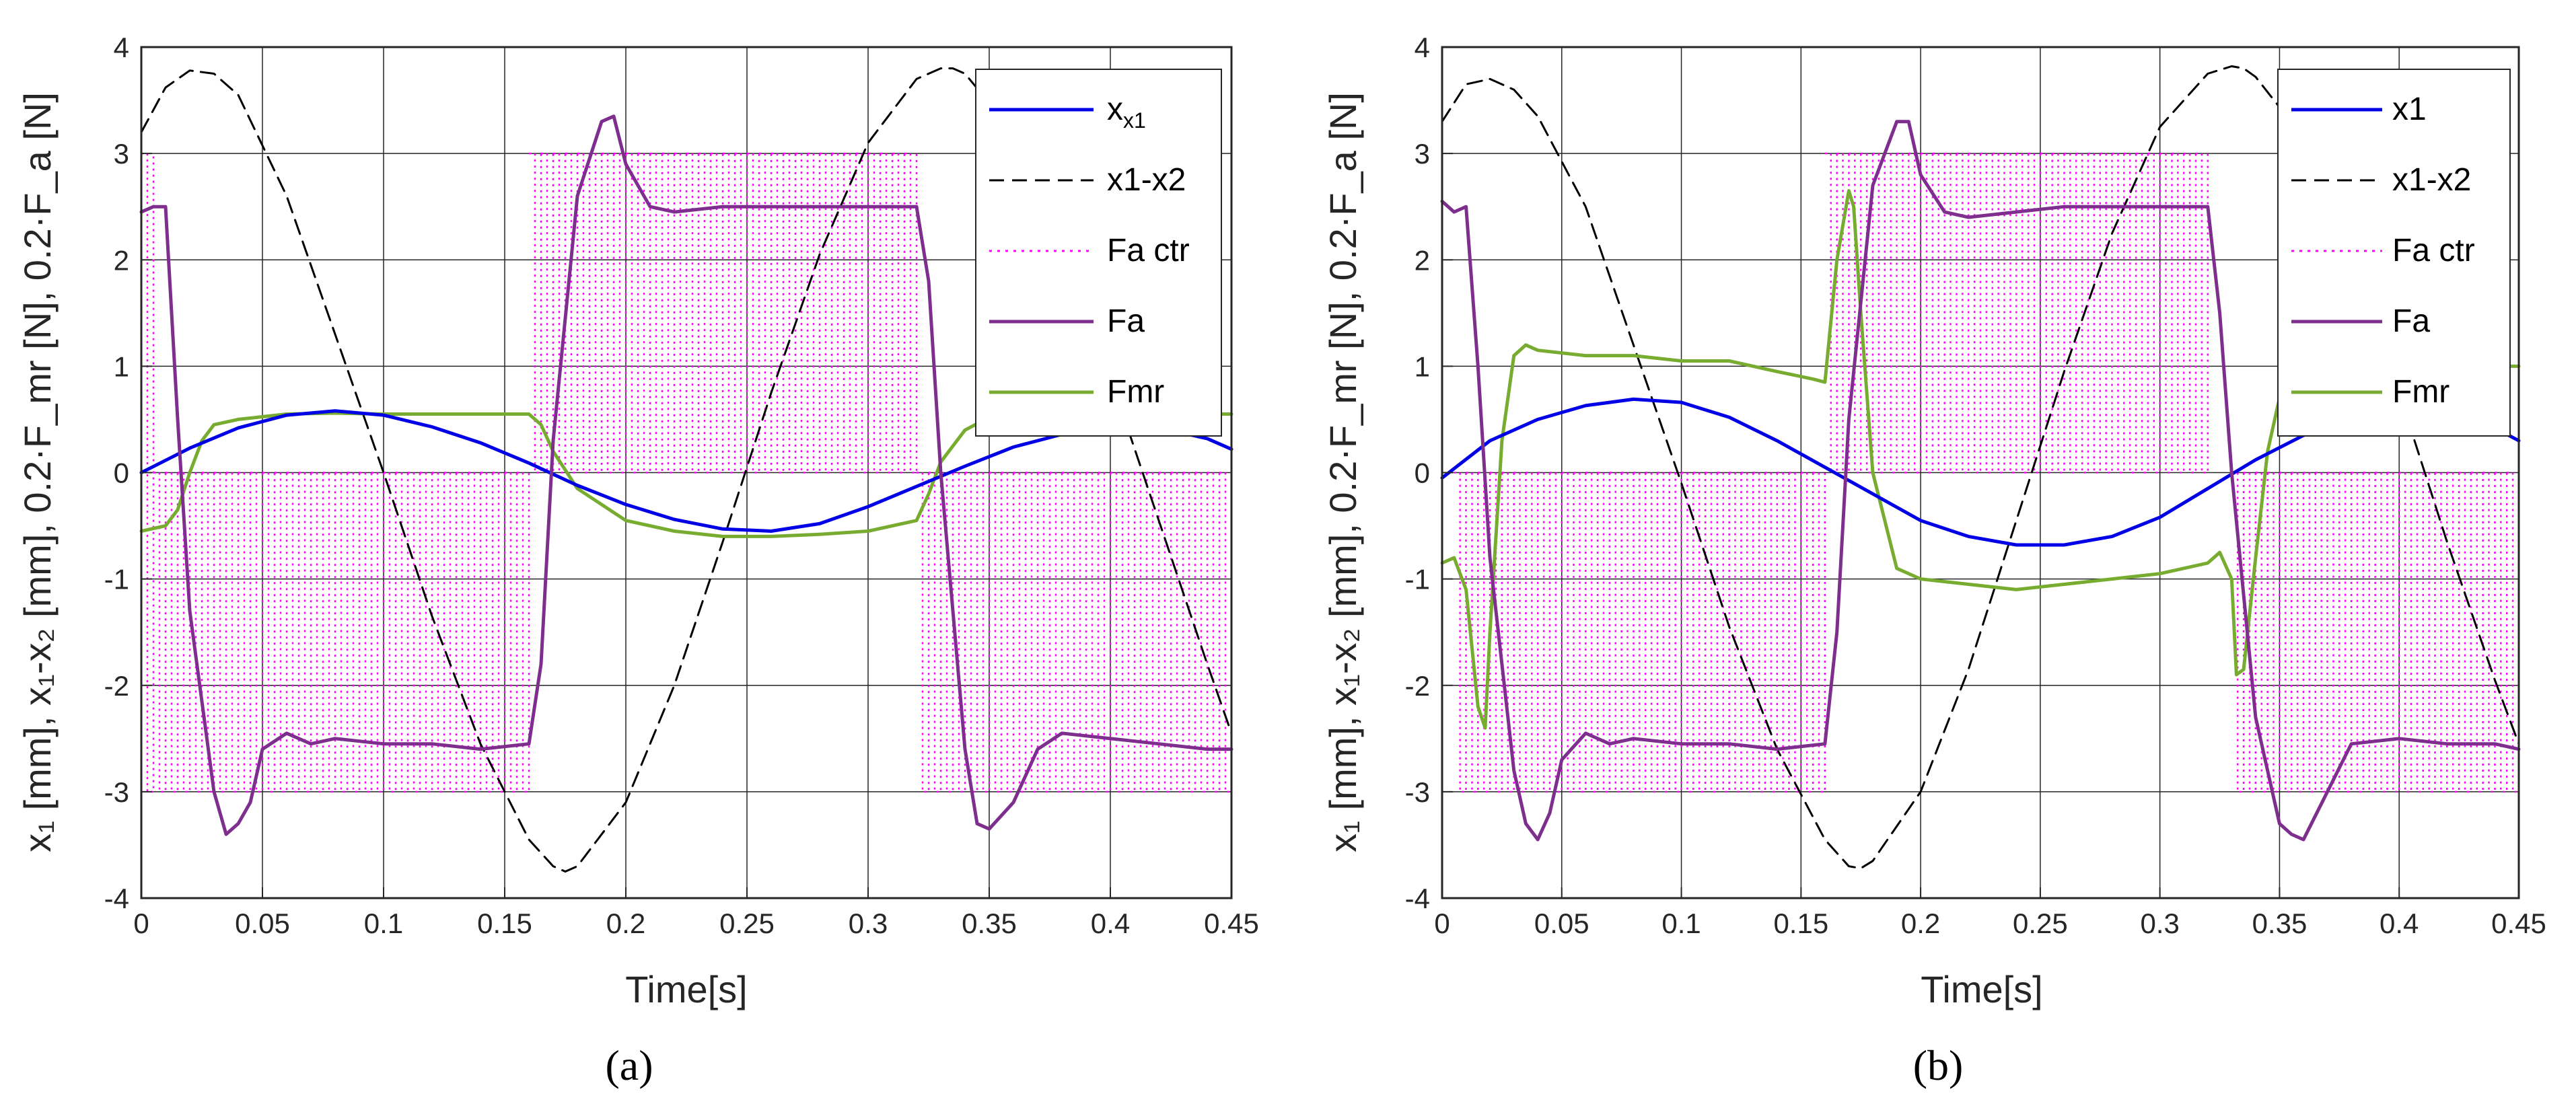 This screenshot has width=2576, height=1106. Describe the element at coordinates (1422, 367) in the screenshot. I see `y-tick-label-b-5: 1` at that location.